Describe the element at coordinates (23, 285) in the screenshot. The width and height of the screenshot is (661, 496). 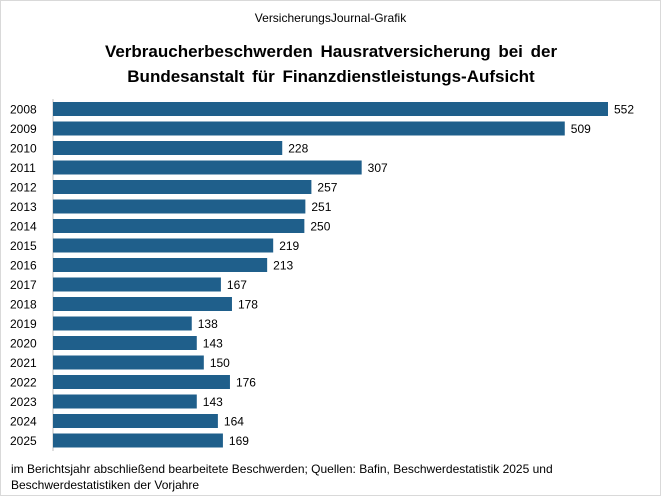
I see `y-tick-label: 2017` at that location.